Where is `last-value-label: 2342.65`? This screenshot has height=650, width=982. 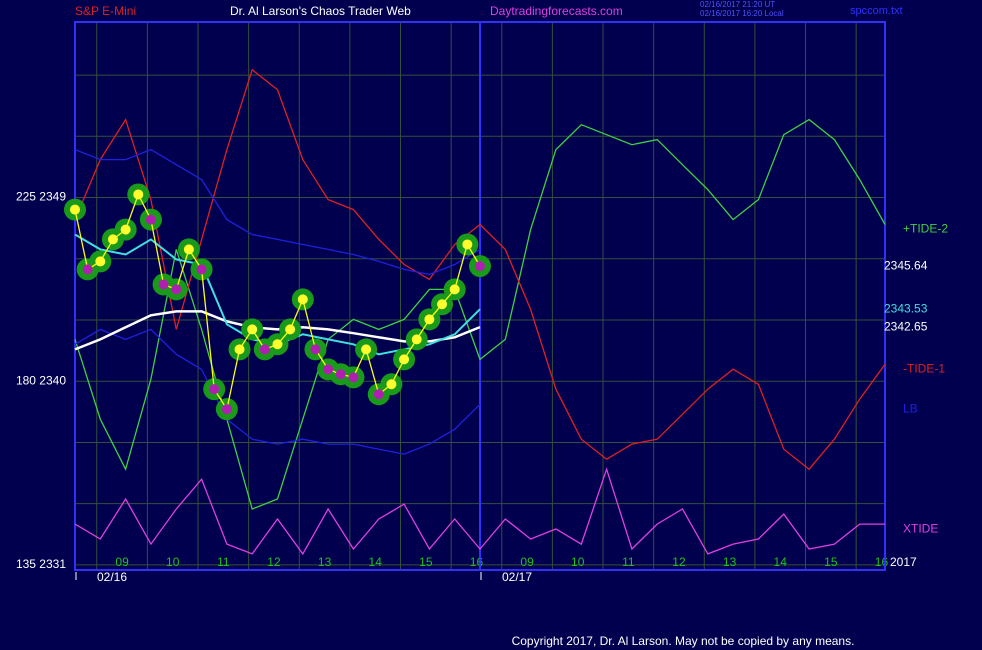 last-value-label: 2342.65 is located at coordinates (906, 326).